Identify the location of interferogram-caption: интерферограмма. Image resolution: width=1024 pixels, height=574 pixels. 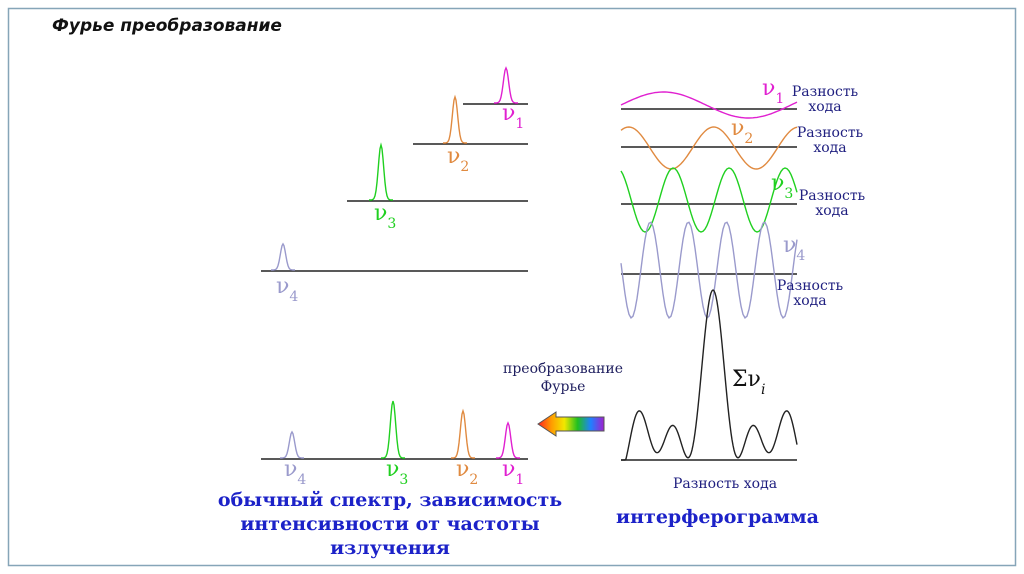
(717, 517).